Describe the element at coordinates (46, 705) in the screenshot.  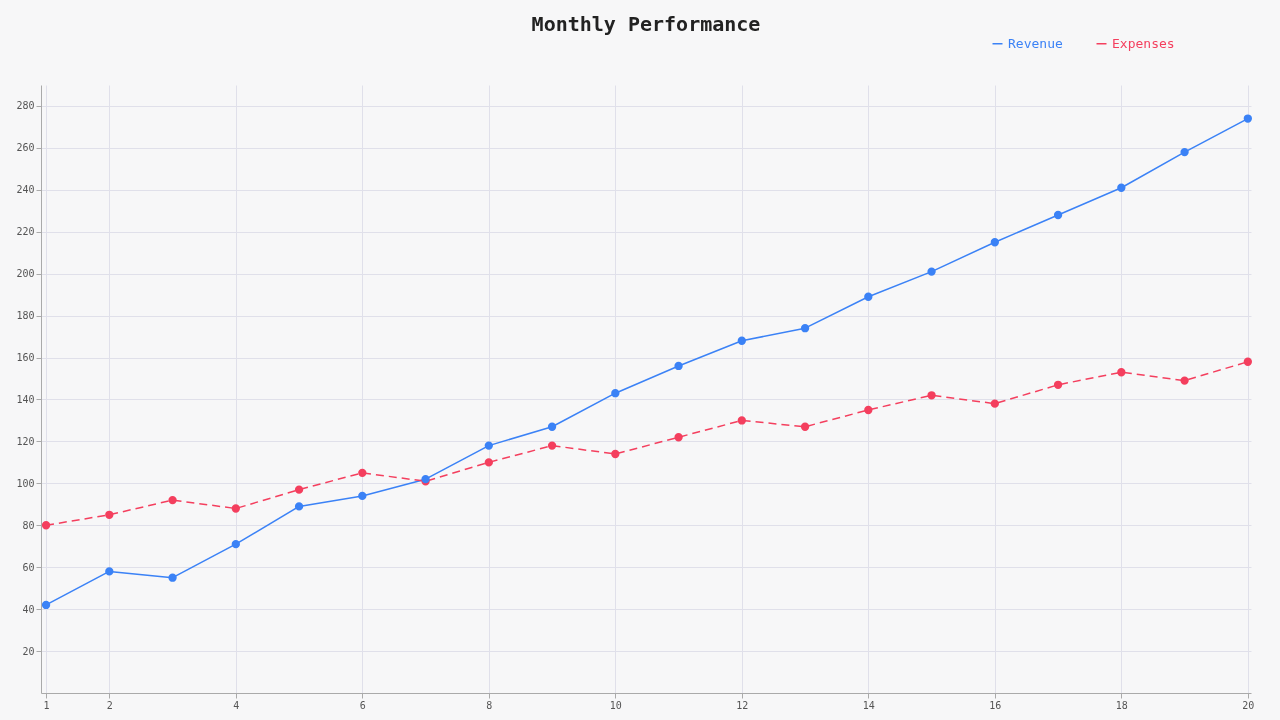
I see `x-tick-label: 1` at that location.